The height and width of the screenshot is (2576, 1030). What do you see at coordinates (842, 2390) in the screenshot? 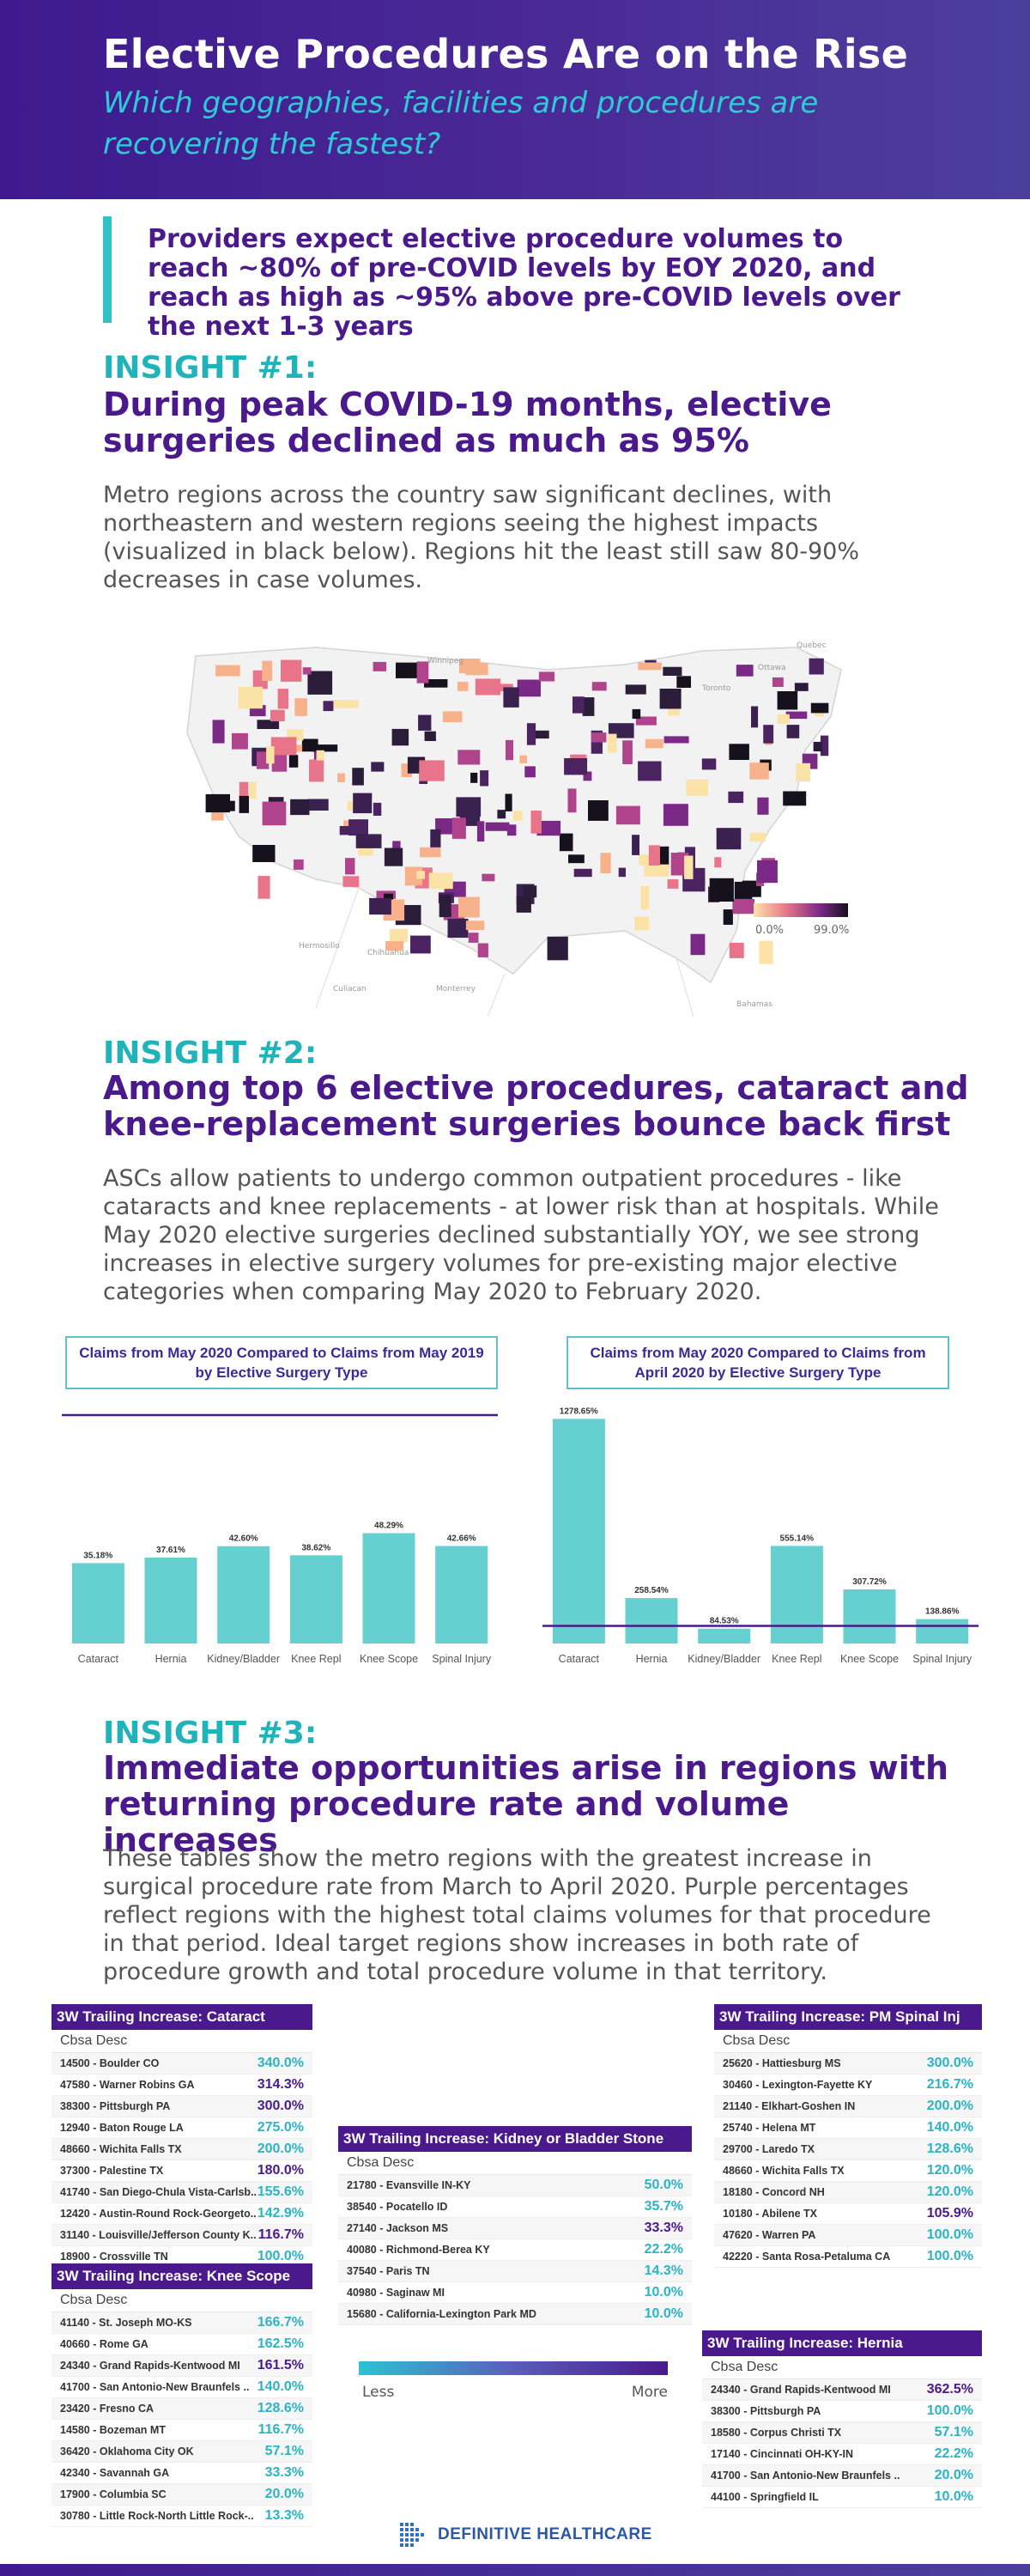
I see `table-row: 24340 - Grand Rapids-Kentwood MI 362.5%` at bounding box center [842, 2390].